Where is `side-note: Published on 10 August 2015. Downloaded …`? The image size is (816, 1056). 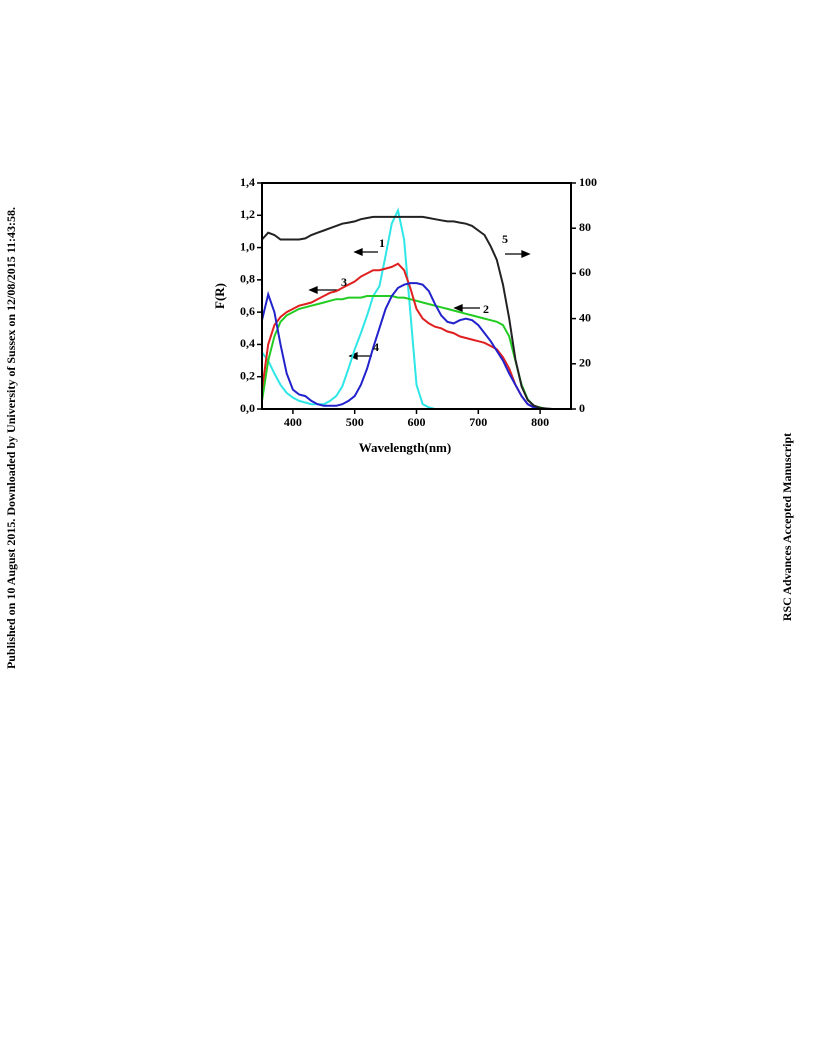
side-note: Published on 10 August 2015. Downloaded … is located at coordinates (11, 438).